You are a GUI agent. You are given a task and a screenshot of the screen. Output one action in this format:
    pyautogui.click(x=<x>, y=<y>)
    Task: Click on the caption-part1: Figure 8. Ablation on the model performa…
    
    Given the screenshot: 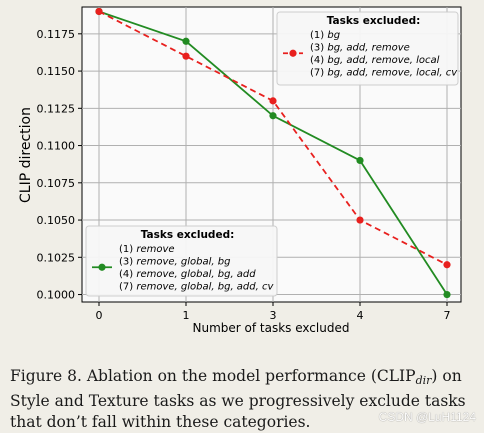 What is the action you would take?
    pyautogui.click(x=213, y=376)
    